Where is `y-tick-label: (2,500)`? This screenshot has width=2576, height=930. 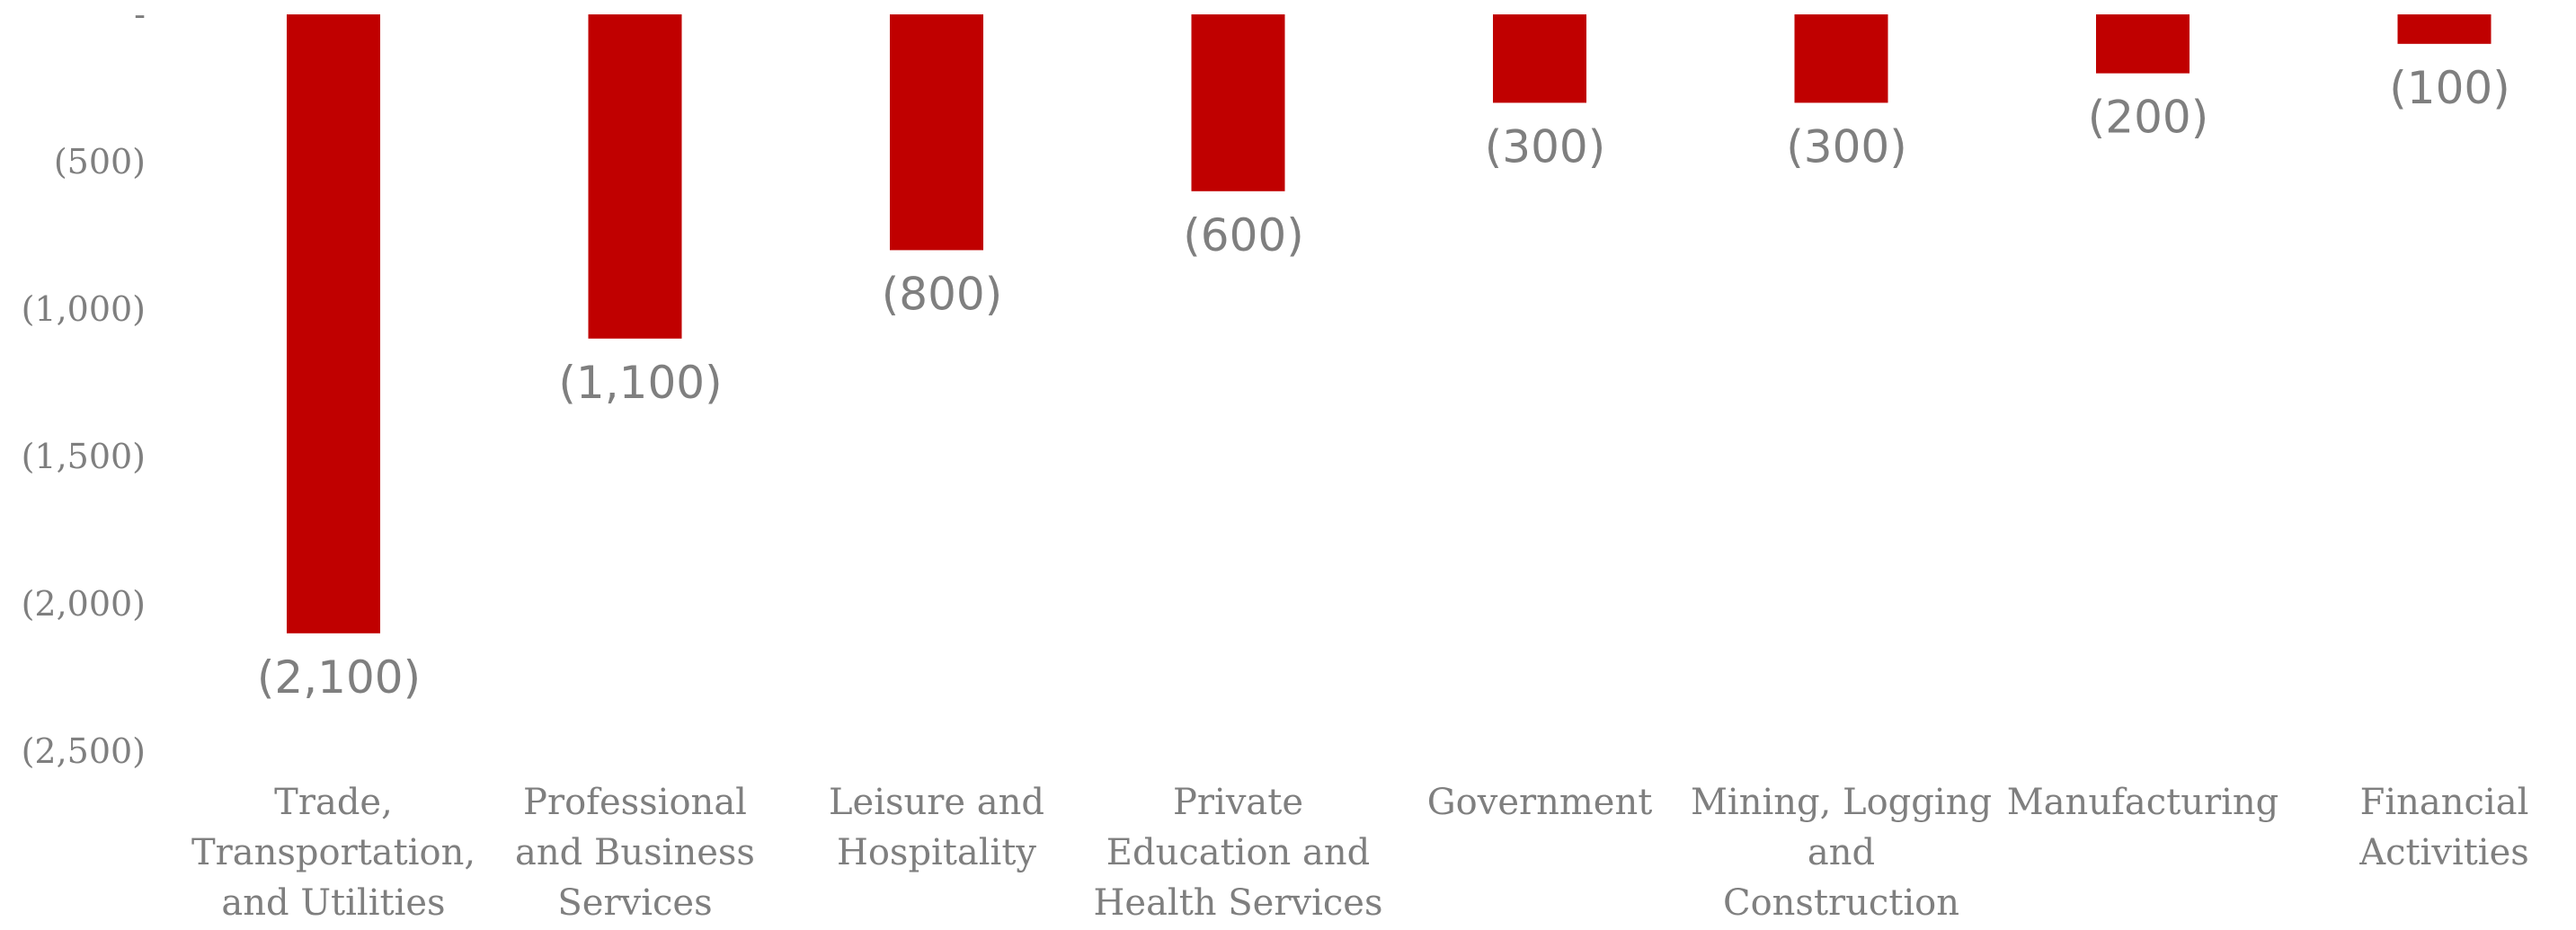
y-tick-label: (2,500) is located at coordinates (84, 751).